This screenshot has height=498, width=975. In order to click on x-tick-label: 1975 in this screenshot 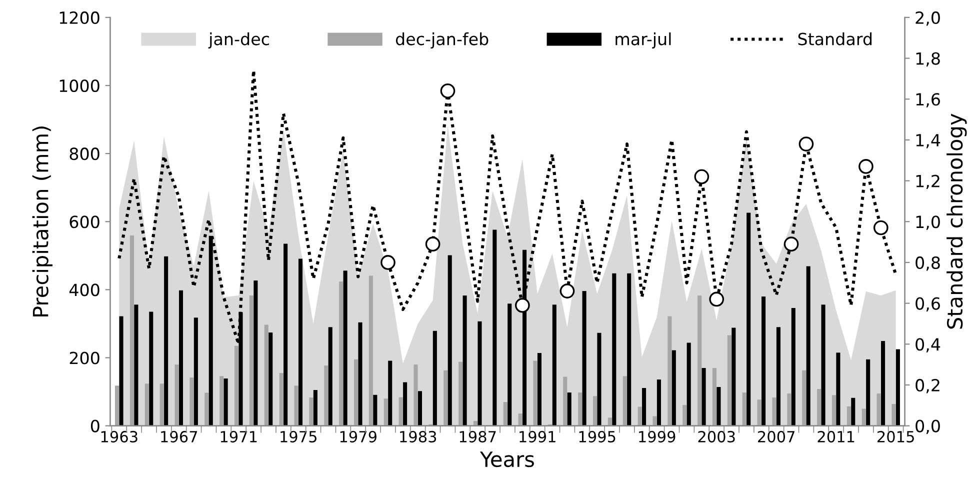, I will do `click(298, 436)`.